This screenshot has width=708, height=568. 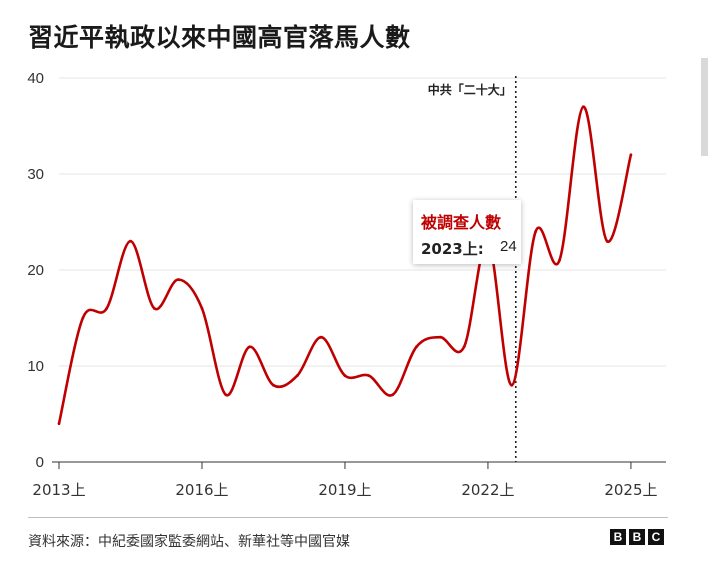 I want to click on y-tick-label: 0, so click(x=40, y=462).